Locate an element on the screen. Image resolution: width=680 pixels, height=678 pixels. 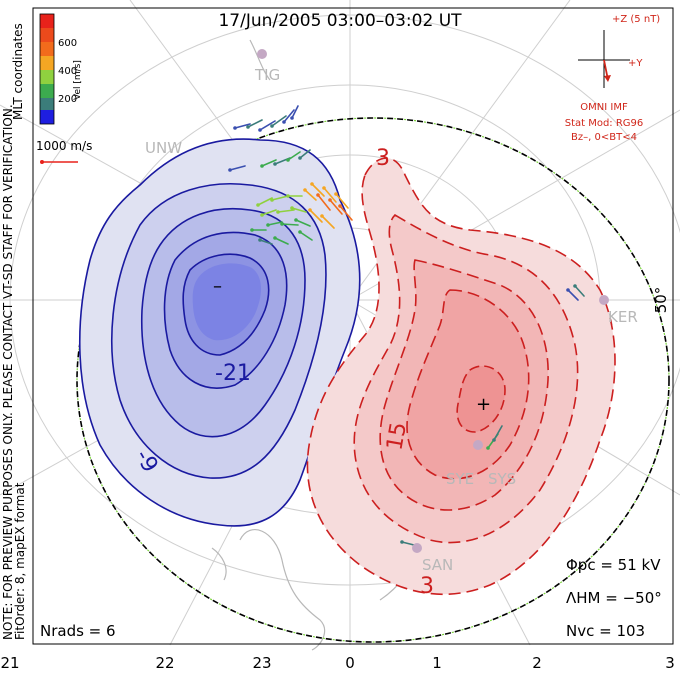
potential-minimum-marker: – is located at coordinates (217, 286).